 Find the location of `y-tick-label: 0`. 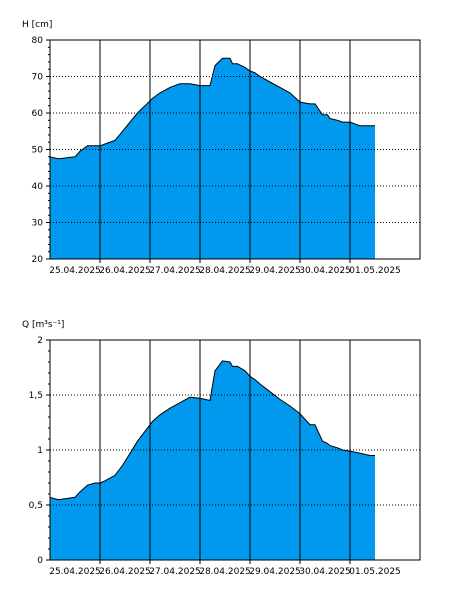

y-tick-label: 0 is located at coordinates (40, 561).